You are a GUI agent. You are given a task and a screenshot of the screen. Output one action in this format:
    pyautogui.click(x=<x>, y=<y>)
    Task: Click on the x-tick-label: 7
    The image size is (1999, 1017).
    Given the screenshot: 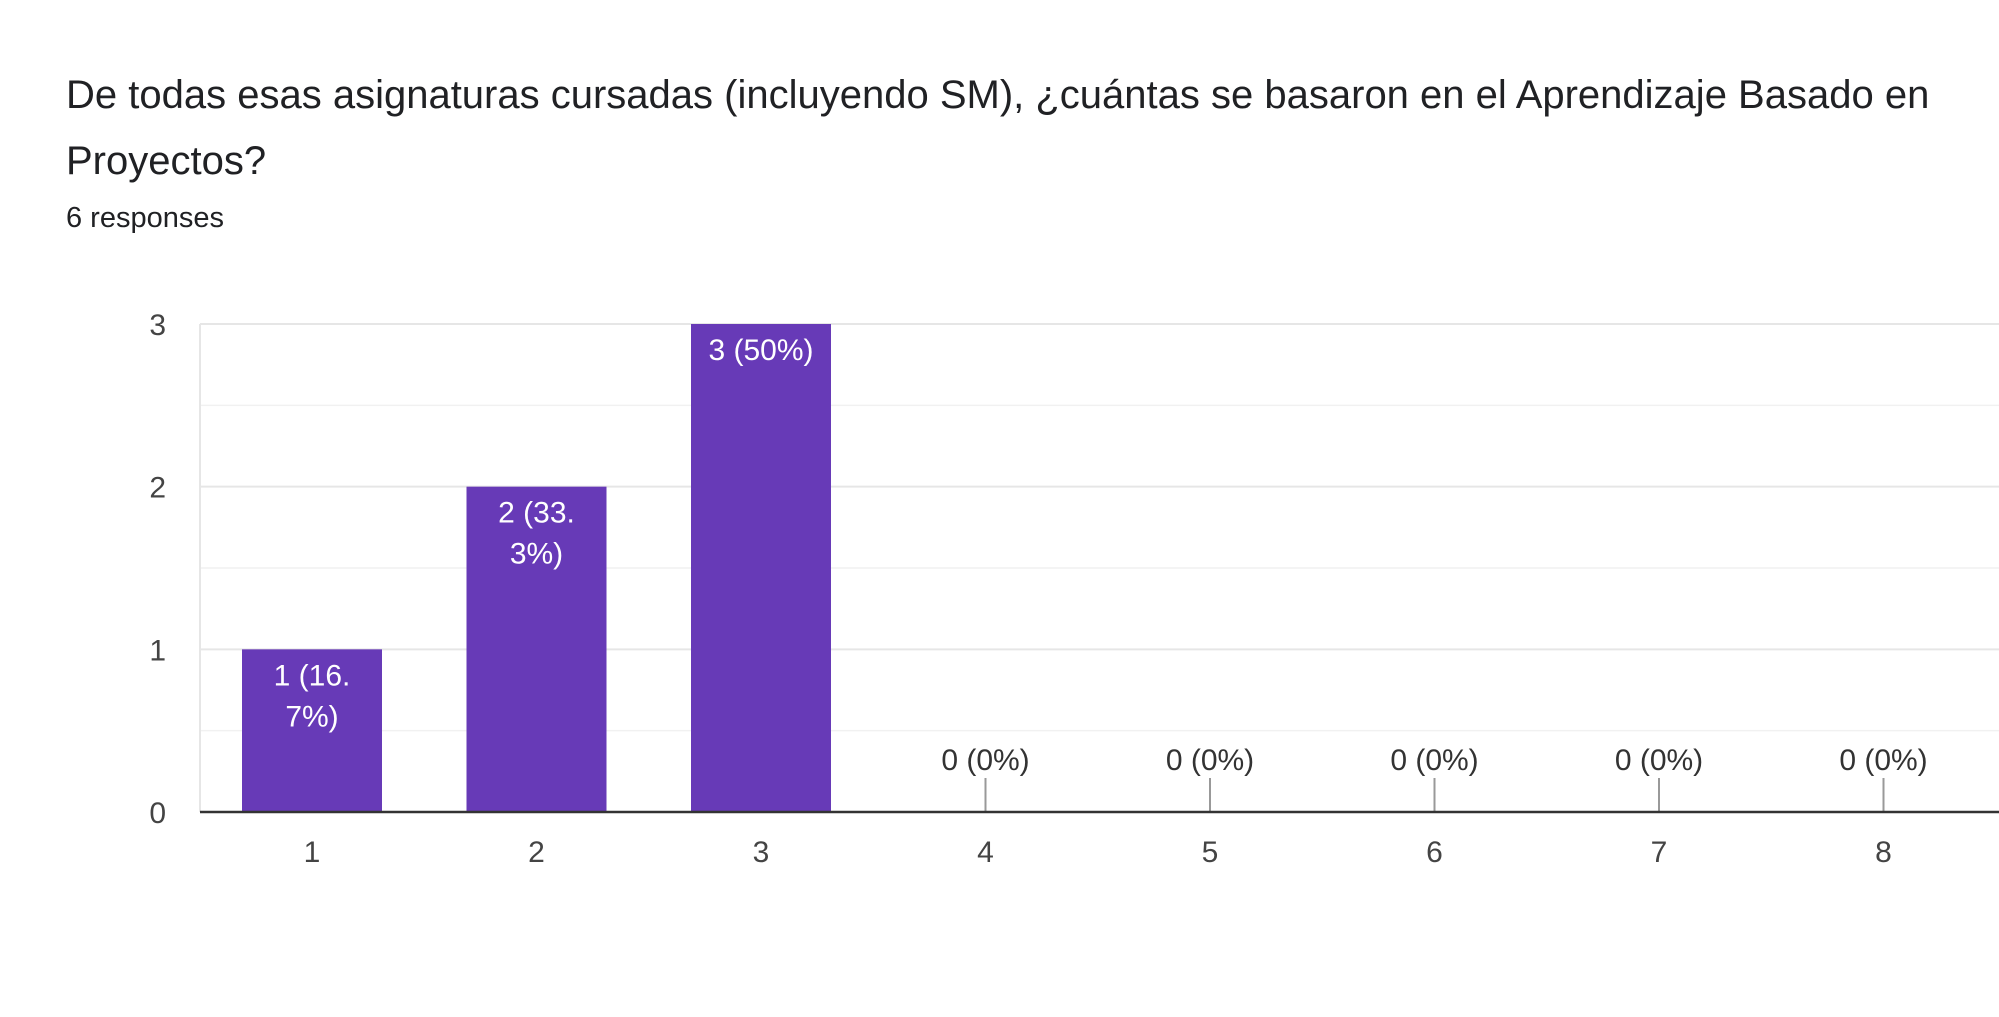 What is the action you would take?
    pyautogui.click(x=1659, y=852)
    